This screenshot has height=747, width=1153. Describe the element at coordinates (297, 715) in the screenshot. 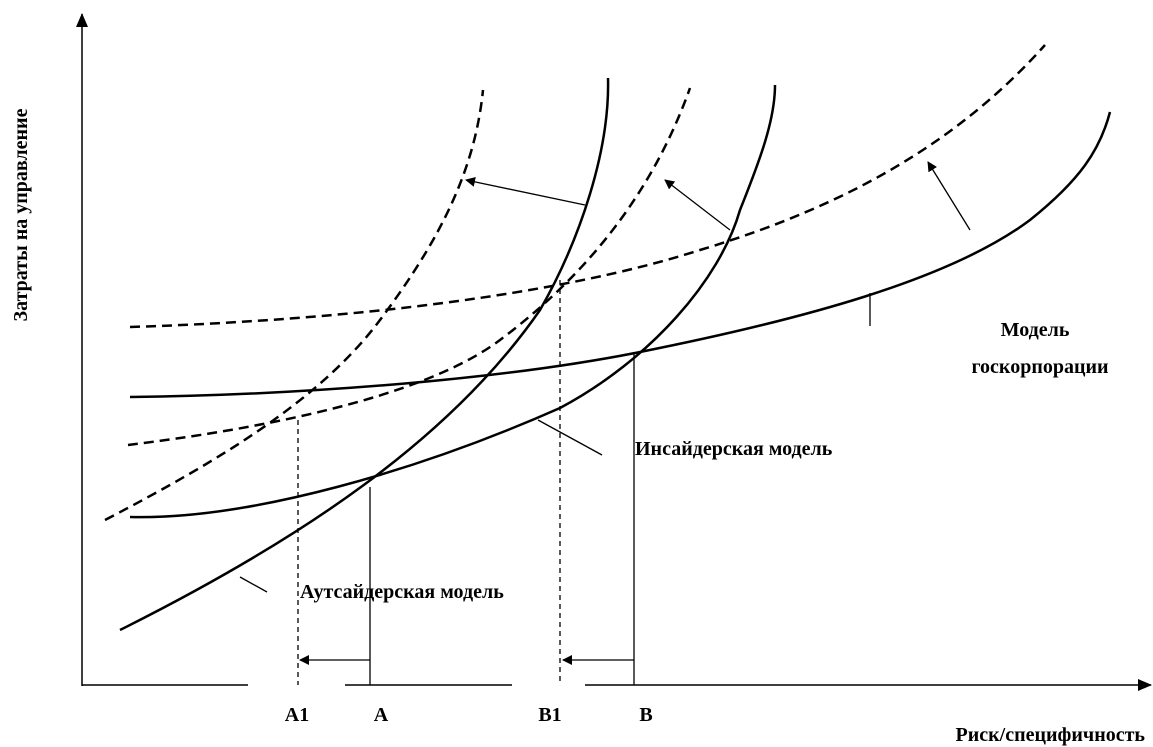

I see `tick-label: A1` at that location.